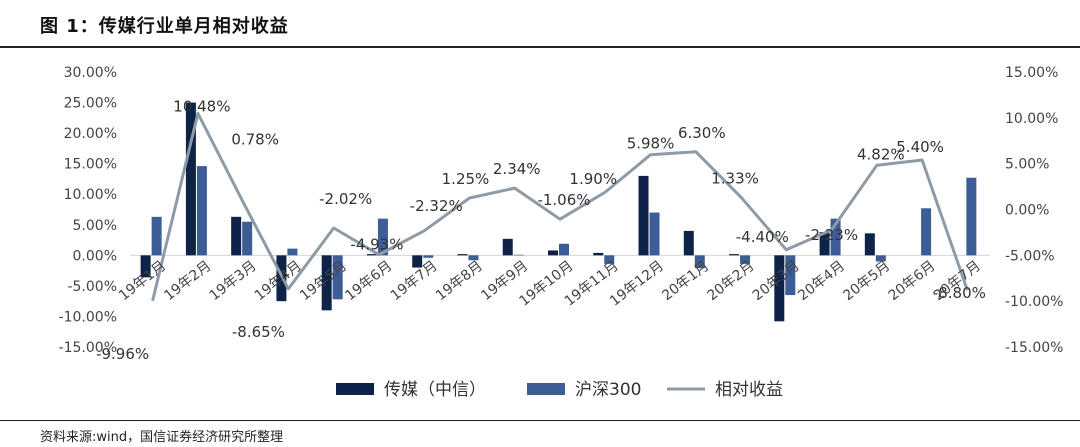 This screenshot has height=447, width=1080. What do you see at coordinates (608, 390) in the screenshot?
I see `legend-label: 沪深300` at bounding box center [608, 390].